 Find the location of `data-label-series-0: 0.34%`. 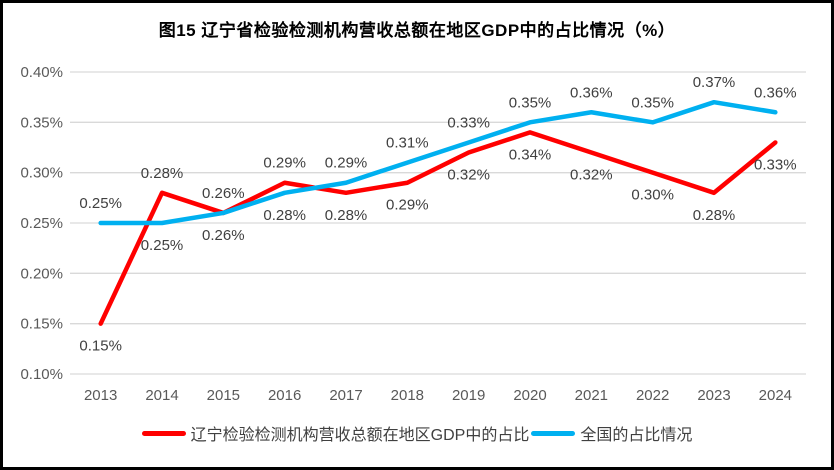

data-label-series-0: 0.34% is located at coordinates (530, 154).